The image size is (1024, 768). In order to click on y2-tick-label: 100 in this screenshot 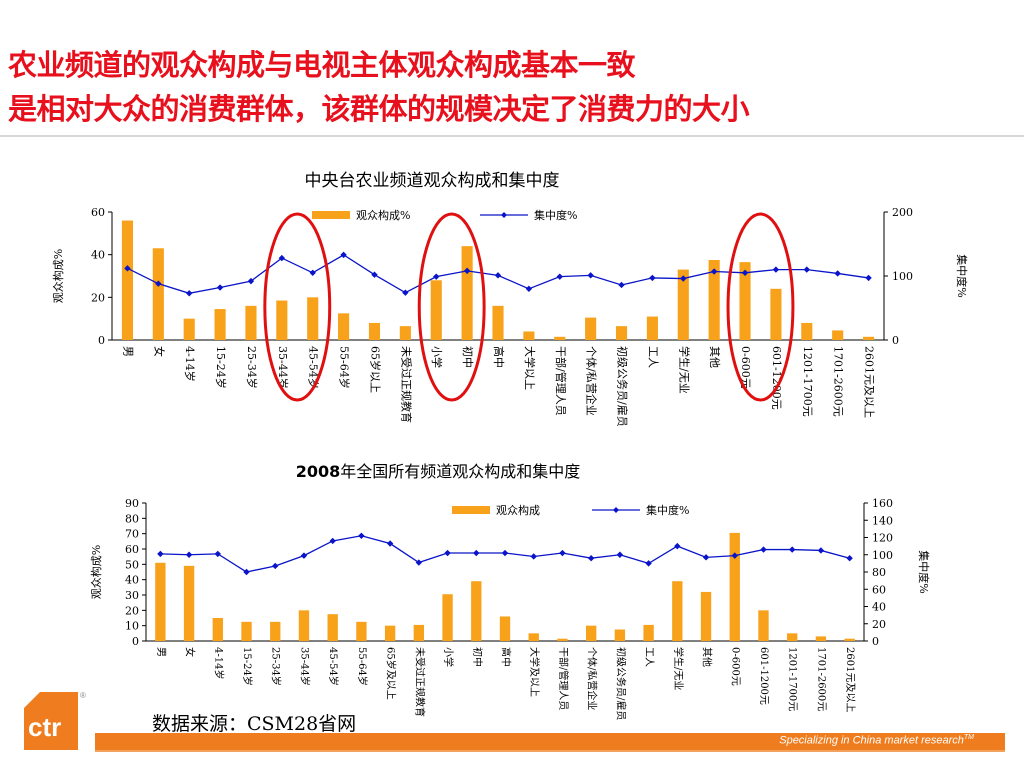, I will do `click(882, 555)`.